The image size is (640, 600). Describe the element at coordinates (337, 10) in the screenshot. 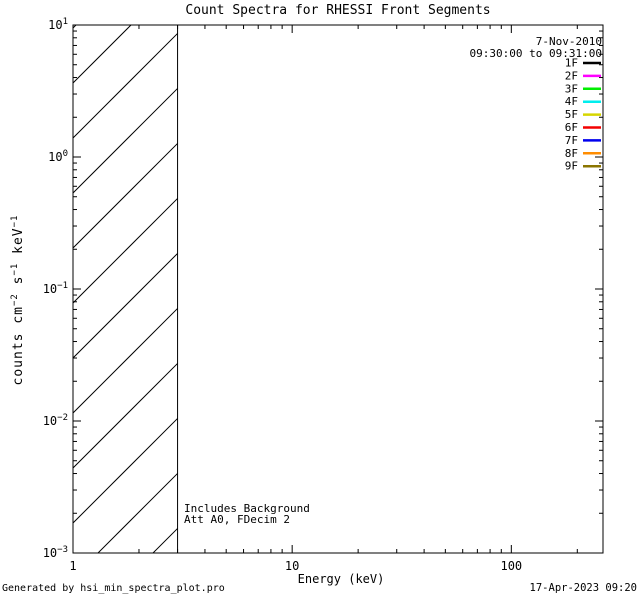

I see `plot-title: Count Spectra for RHESSI Front Segments` at that location.